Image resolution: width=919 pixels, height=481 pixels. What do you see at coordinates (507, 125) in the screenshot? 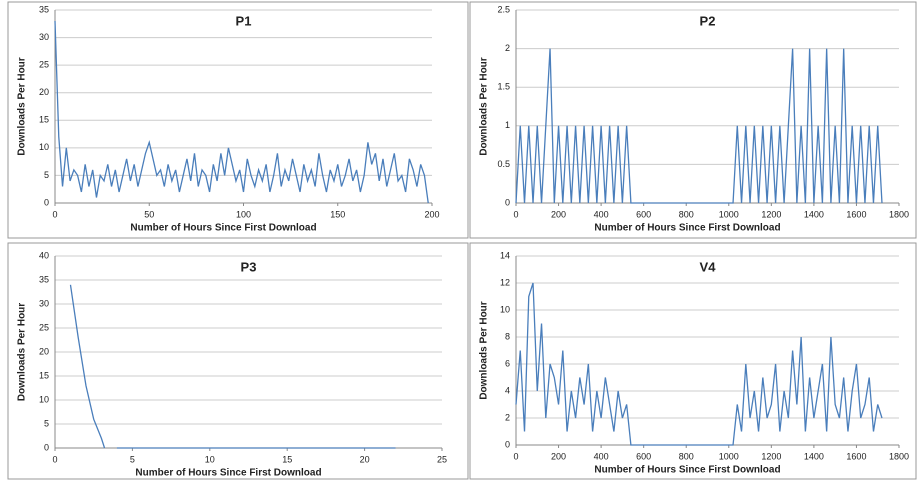
I see `y-tick-label: 1` at bounding box center [507, 125].